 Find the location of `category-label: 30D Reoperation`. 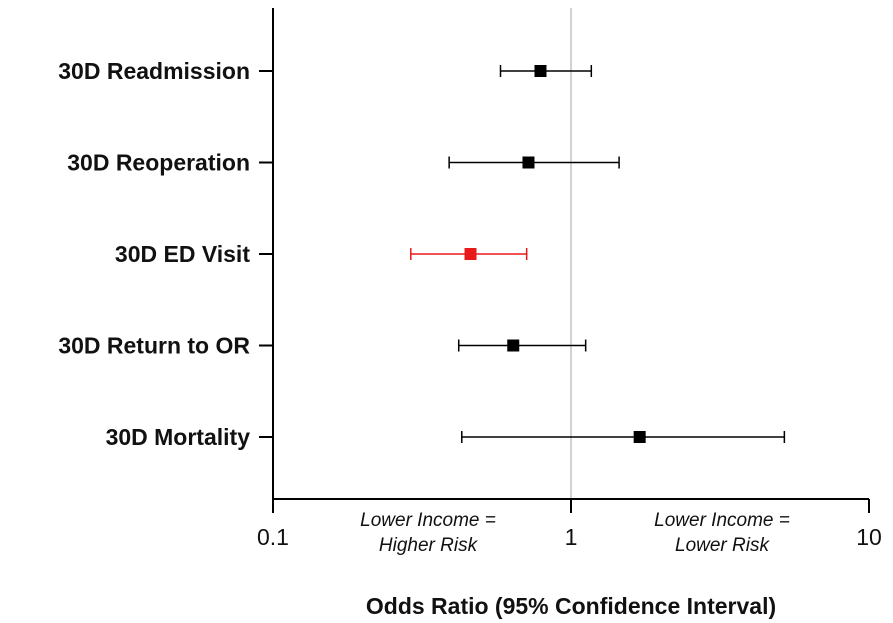

category-label: 30D Reoperation is located at coordinates (158, 163).